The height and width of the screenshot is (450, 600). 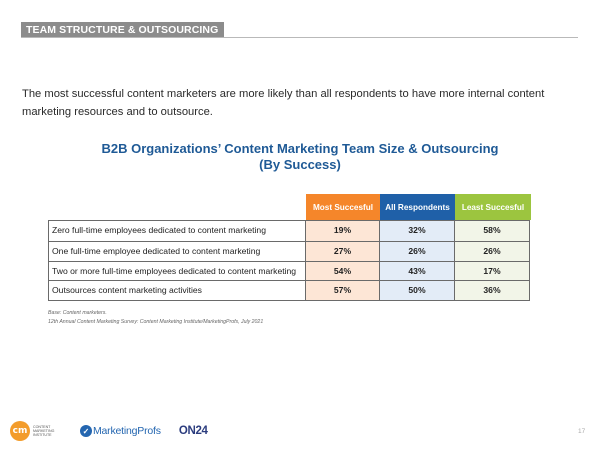 I want to click on page-number: 17, so click(x=582, y=431).